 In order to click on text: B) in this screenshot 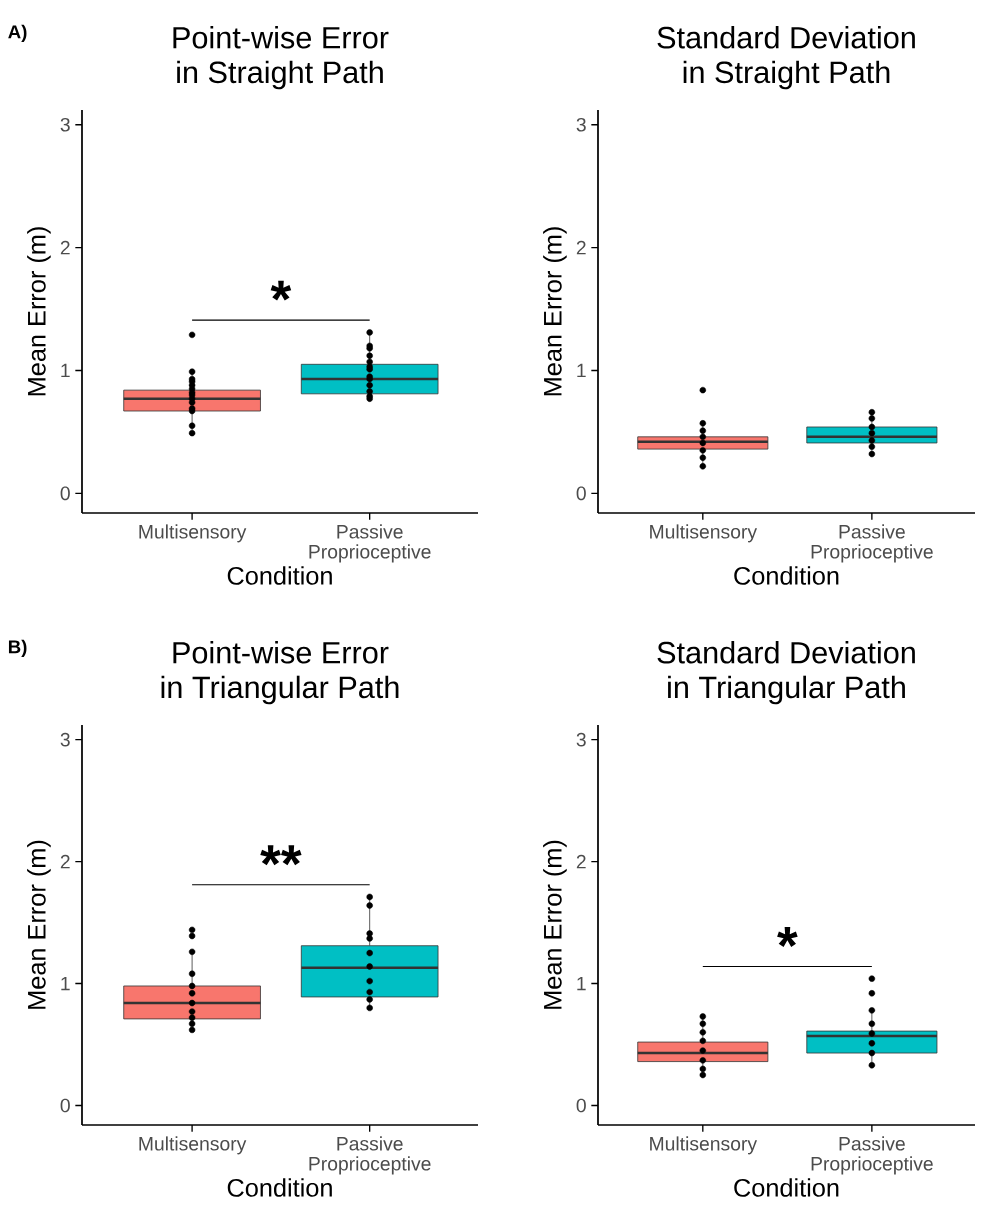, I will do `click(17, 648)`.